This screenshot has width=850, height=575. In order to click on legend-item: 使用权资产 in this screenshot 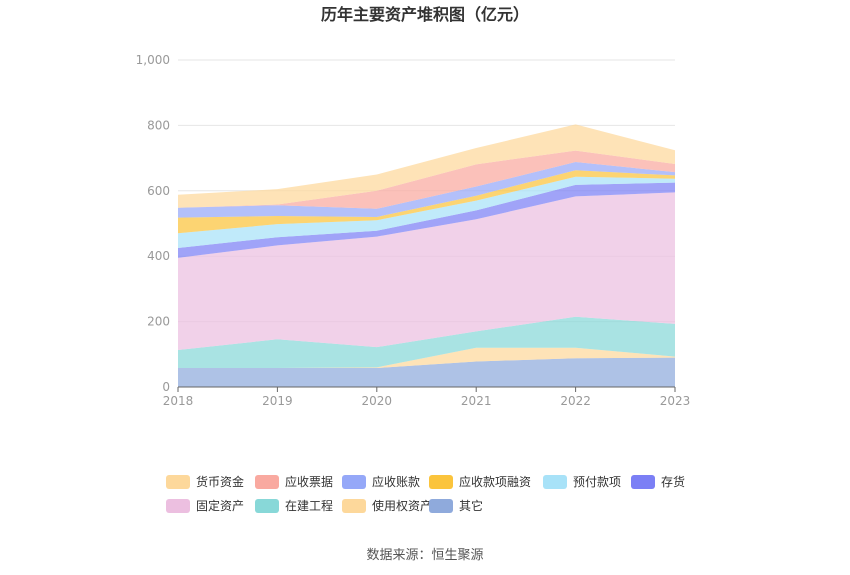, I will do `click(387, 505)`.